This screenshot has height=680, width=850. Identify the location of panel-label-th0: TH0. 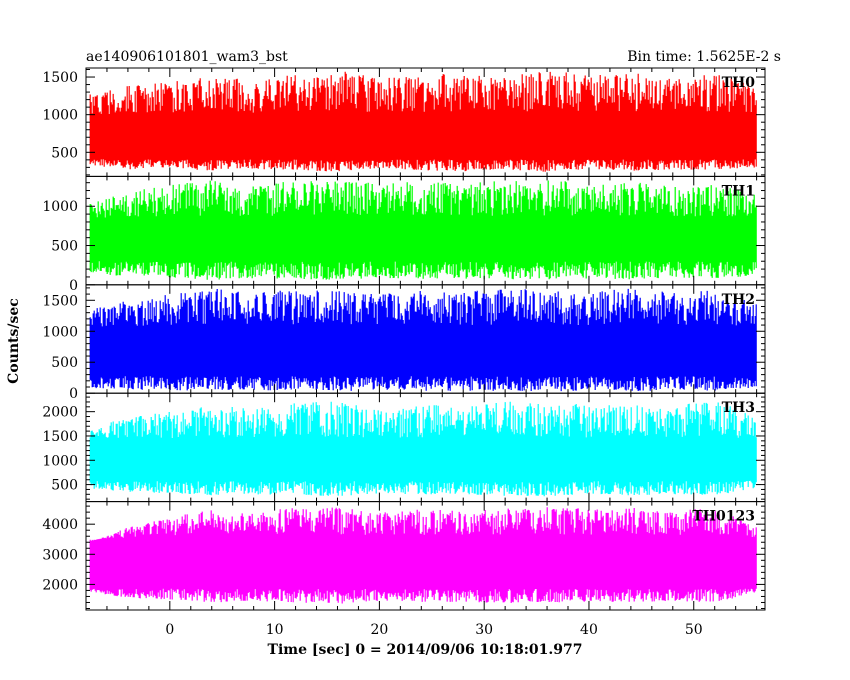
(739, 83).